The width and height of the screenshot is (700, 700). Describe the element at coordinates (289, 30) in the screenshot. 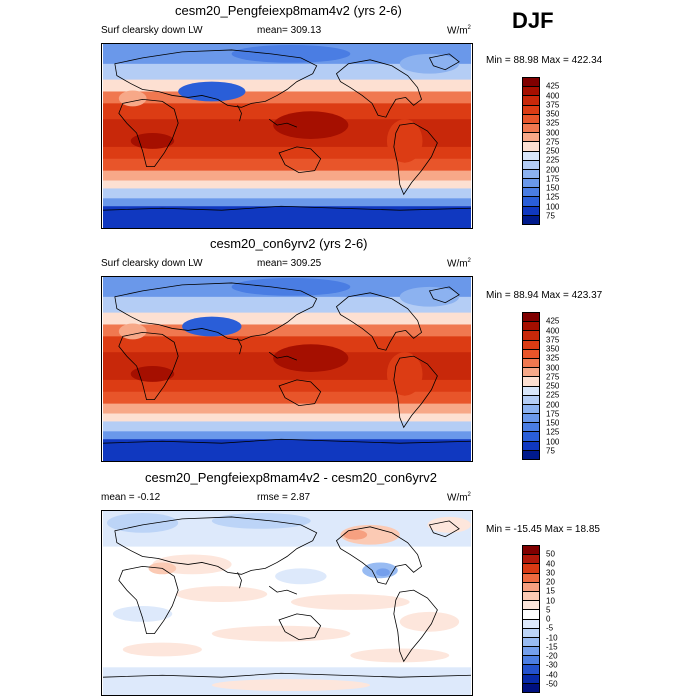

I see `panel1-mean-label: mean= 309.13` at that location.